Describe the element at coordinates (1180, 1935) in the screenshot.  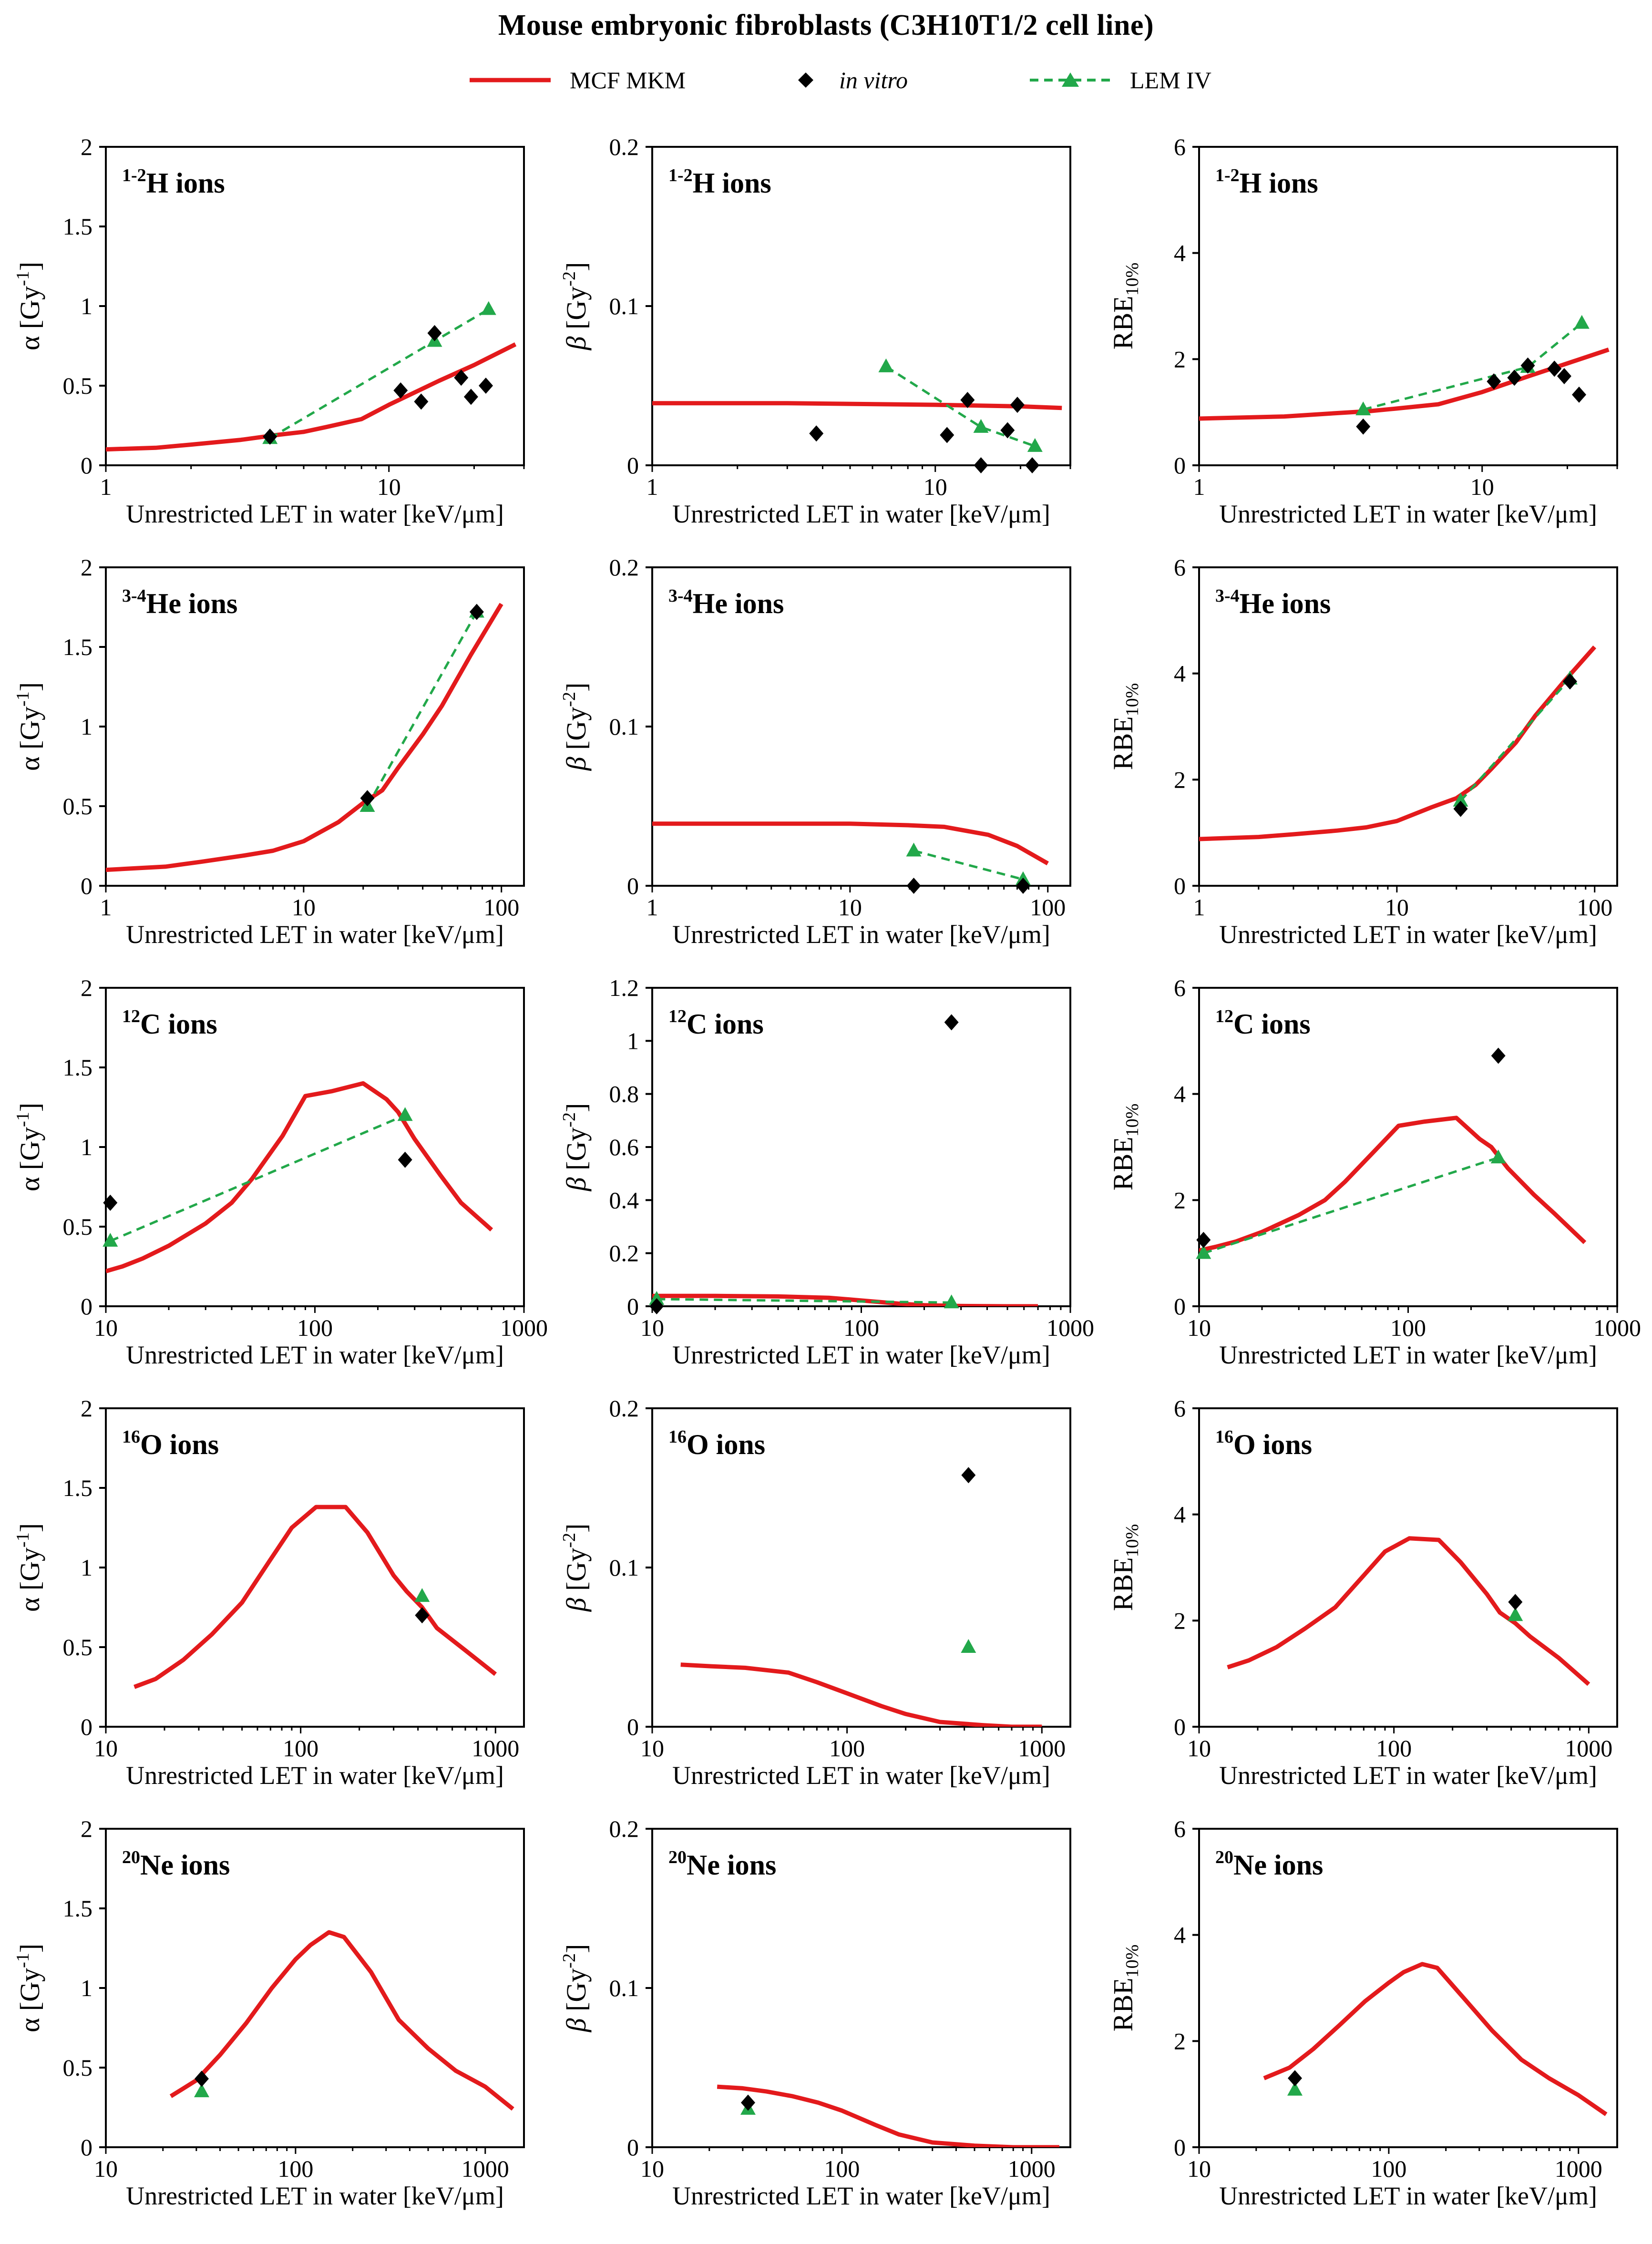
I see `y-tick-label: 4` at that location.